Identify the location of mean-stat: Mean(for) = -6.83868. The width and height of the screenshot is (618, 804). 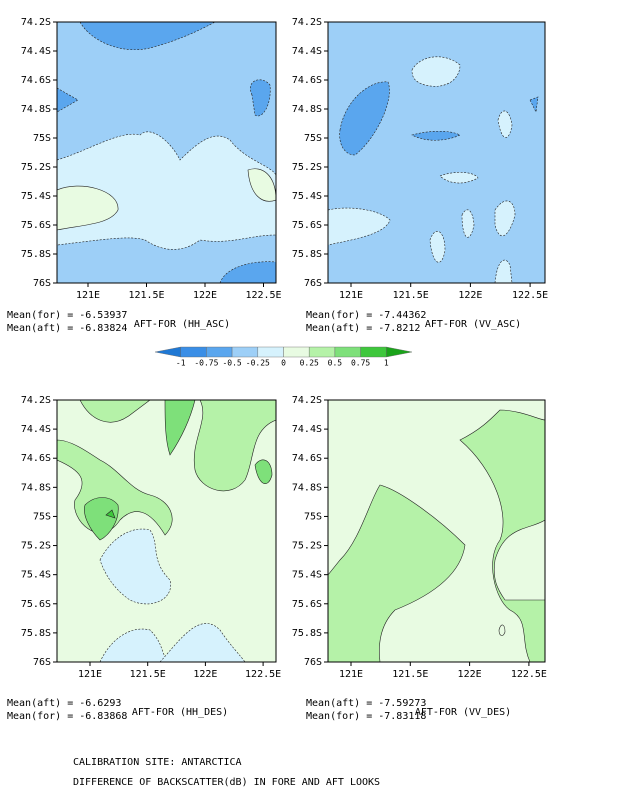
(67, 716).